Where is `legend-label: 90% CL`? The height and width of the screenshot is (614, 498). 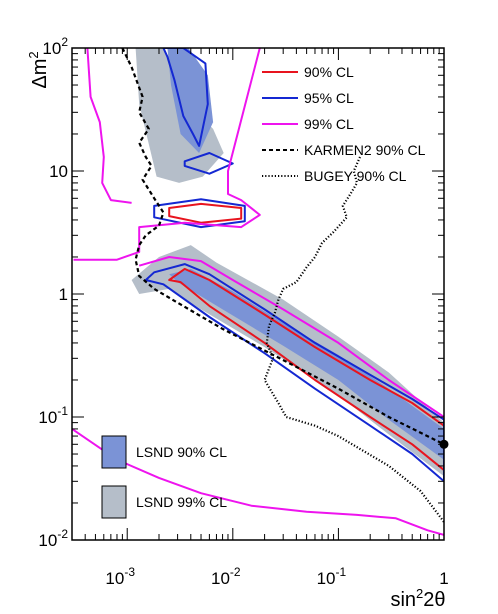 legend-label: 90% CL is located at coordinates (329, 72).